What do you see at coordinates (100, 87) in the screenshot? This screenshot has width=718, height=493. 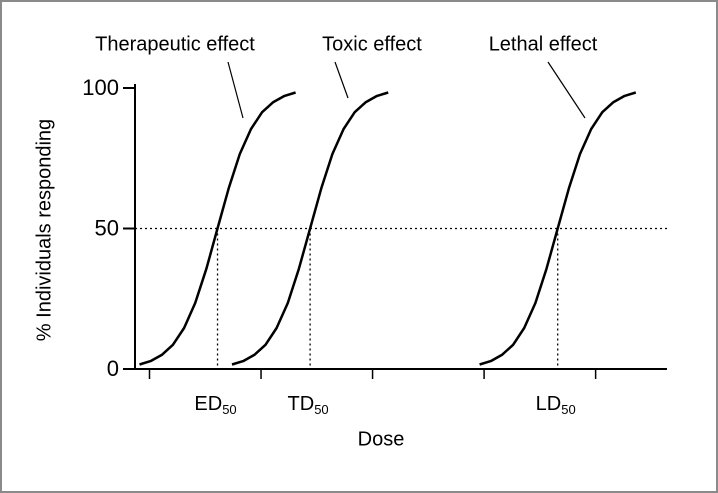 I see `y-tick-label: 100` at bounding box center [100, 87].